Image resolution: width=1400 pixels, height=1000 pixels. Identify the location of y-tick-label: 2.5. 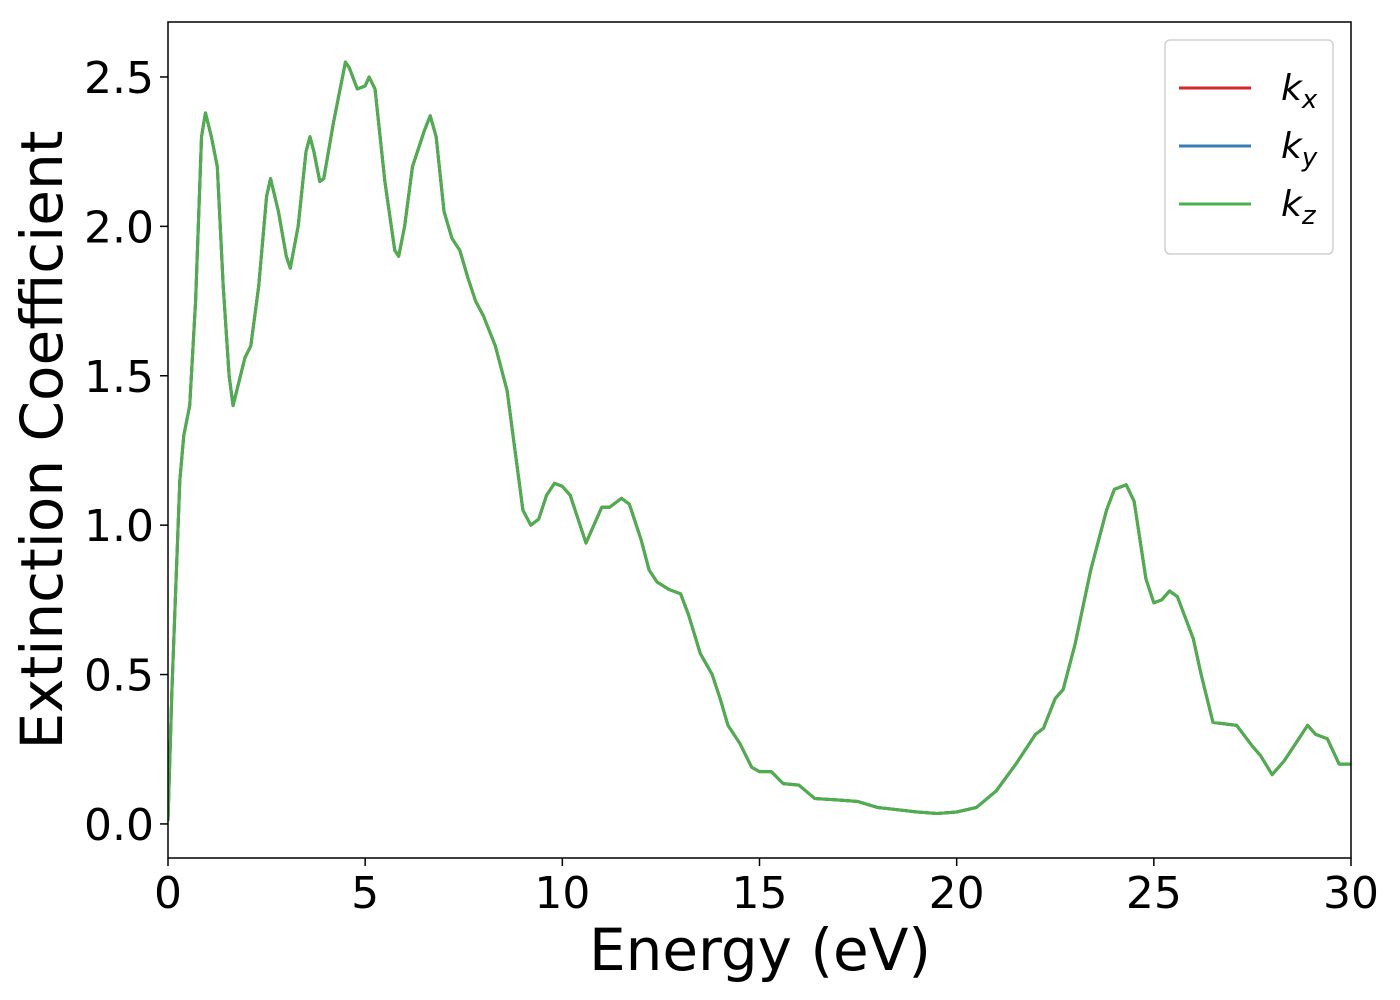
(119, 78).